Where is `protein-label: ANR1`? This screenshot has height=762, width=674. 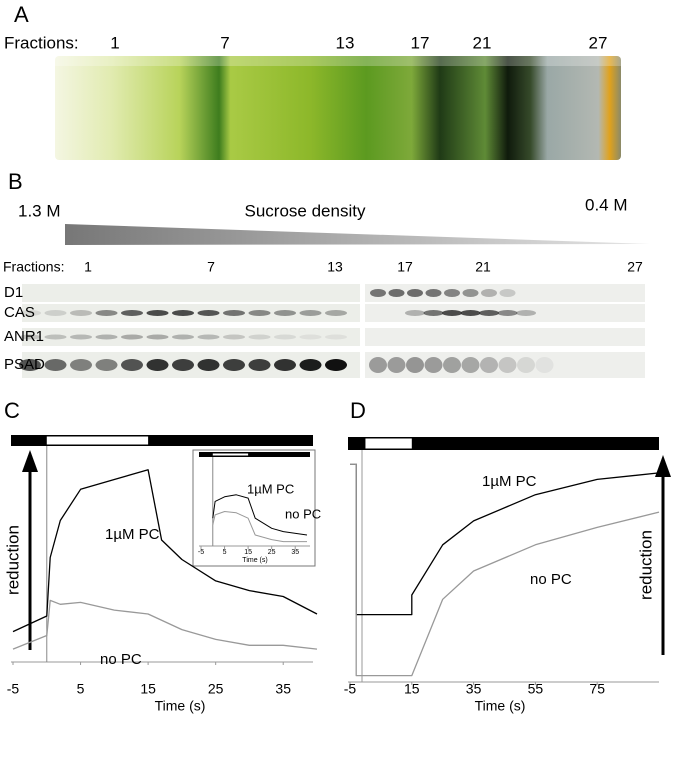
protein-label: ANR1 is located at coordinates (24, 336).